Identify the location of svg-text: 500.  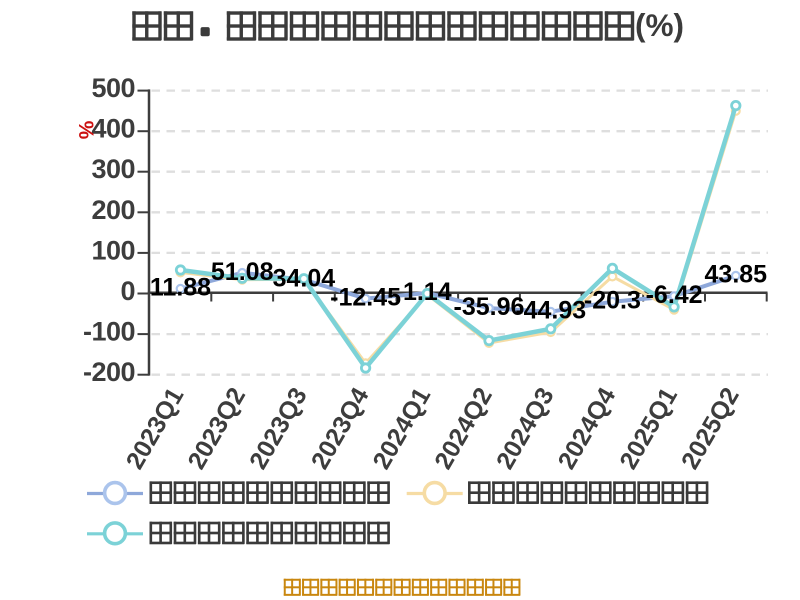
(113, 88).